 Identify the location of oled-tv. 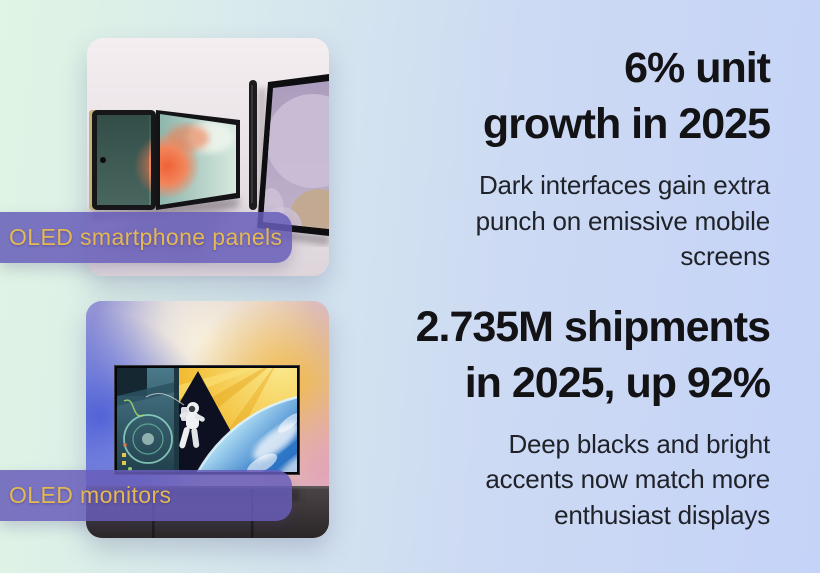
(207, 420).